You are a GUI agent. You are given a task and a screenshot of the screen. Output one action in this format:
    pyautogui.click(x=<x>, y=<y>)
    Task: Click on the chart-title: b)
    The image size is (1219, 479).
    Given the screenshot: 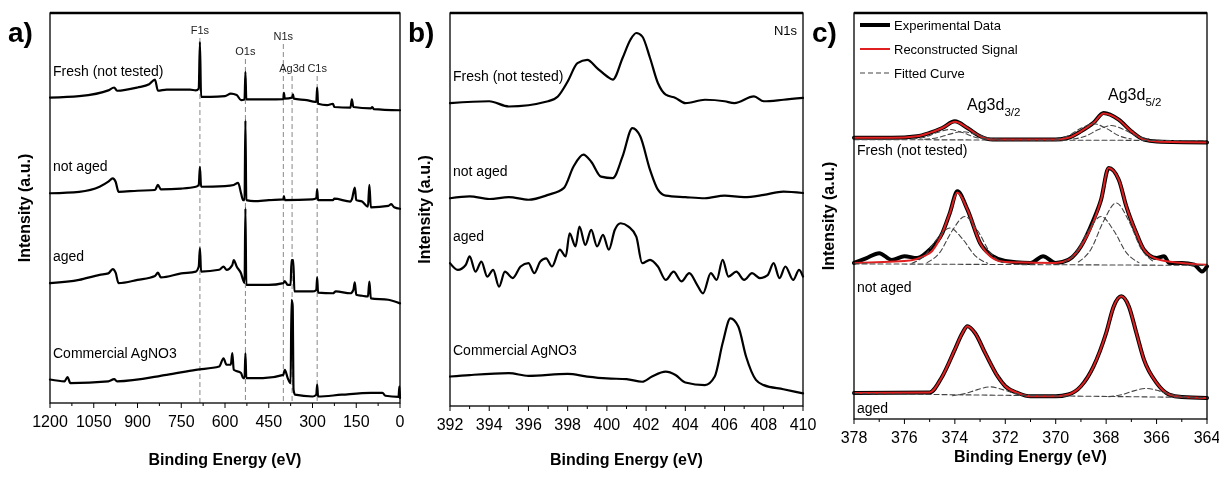 What is the action you would take?
    pyautogui.click(x=421, y=32)
    